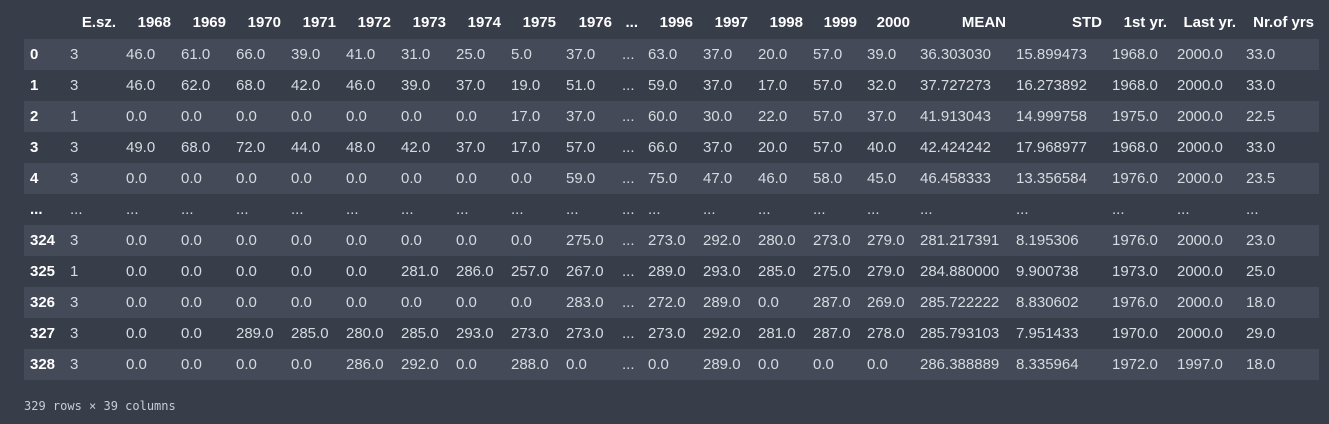  Describe the element at coordinates (1261, 240) in the screenshot. I see `table-cell: 23.0` at that location.